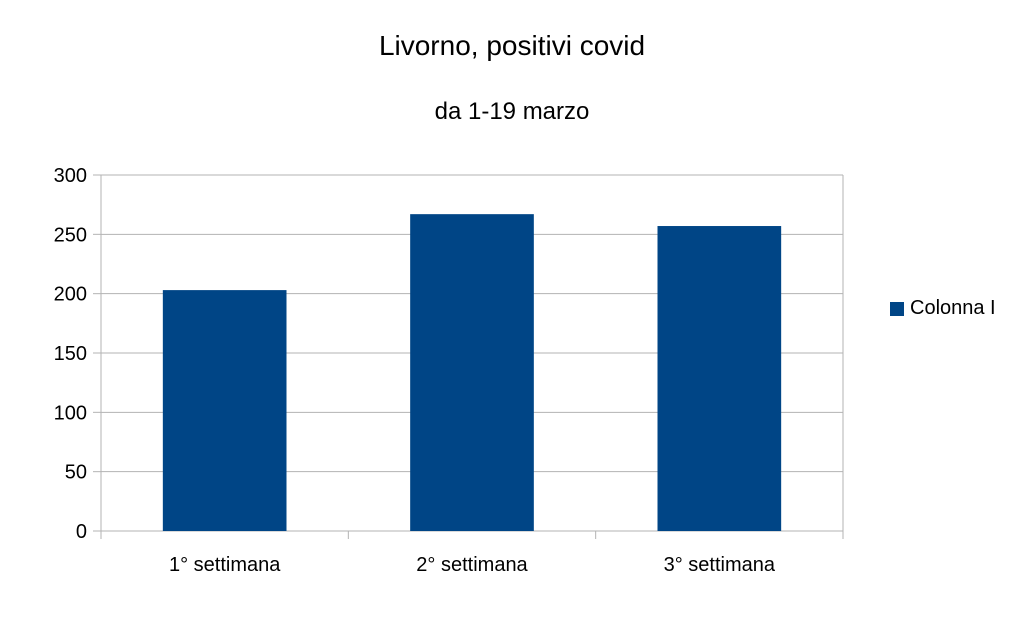 Image resolution: width=1024 pixels, height=619 pixels. I want to click on legend: Colonna I, so click(943, 308).